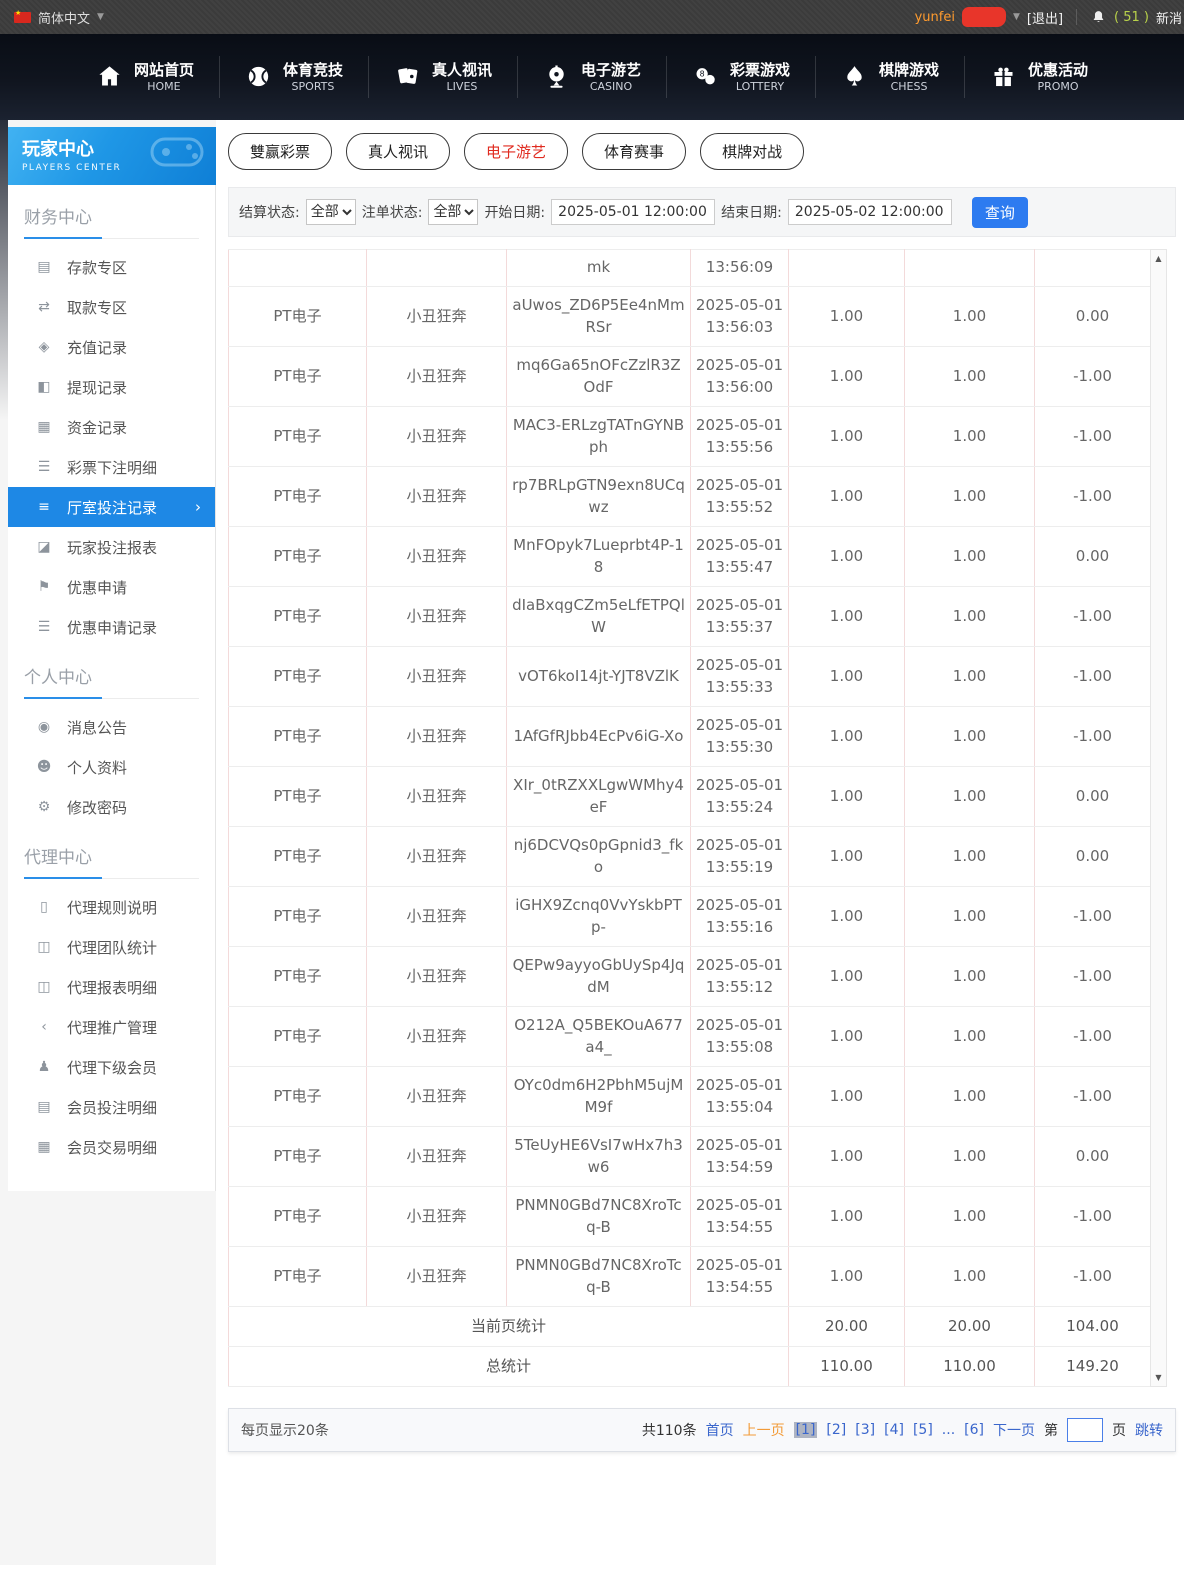 Image resolution: width=1184 pixels, height=1581 pixels. What do you see at coordinates (164, 86) in the screenshot?
I see `nav-label-en: HOME` at bounding box center [164, 86].